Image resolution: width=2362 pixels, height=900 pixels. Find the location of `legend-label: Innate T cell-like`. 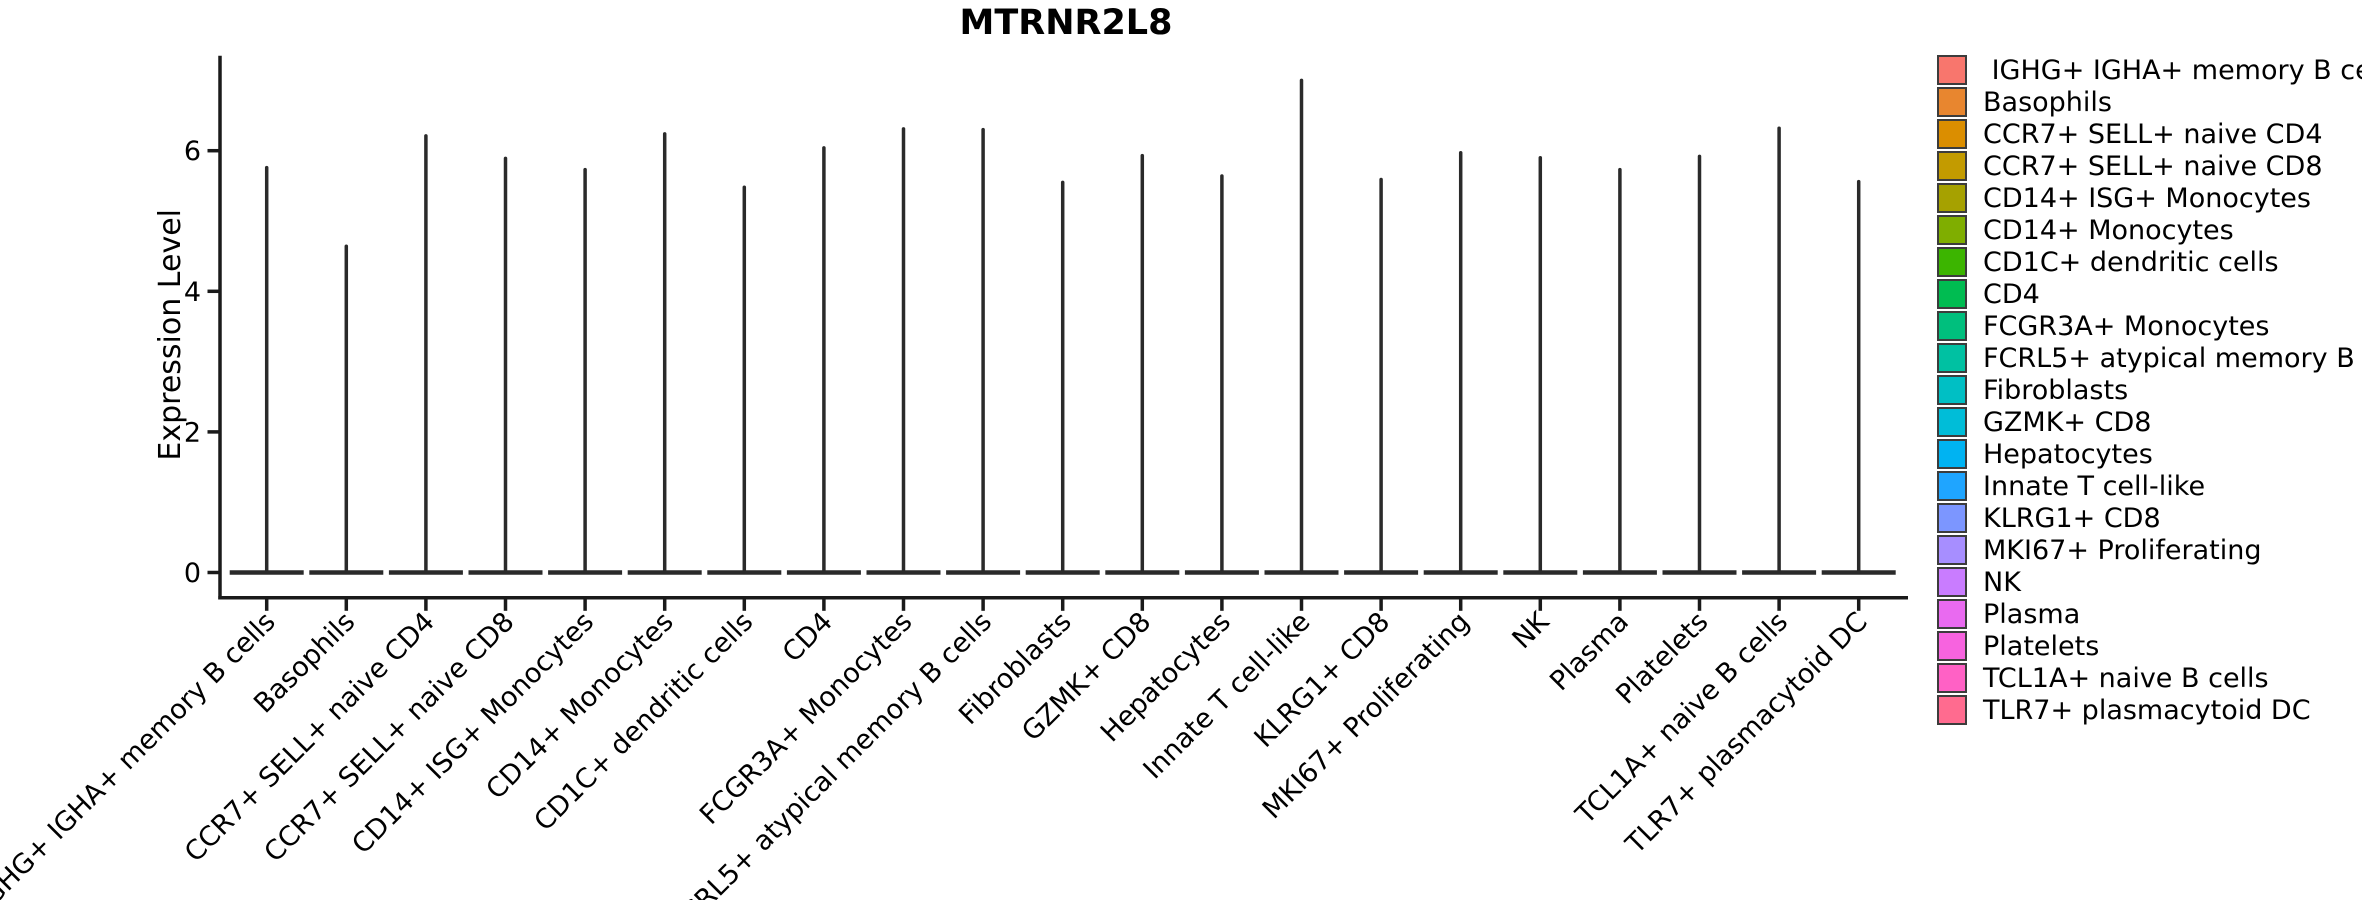

legend-label: Innate T cell-like is located at coordinates (2094, 486).